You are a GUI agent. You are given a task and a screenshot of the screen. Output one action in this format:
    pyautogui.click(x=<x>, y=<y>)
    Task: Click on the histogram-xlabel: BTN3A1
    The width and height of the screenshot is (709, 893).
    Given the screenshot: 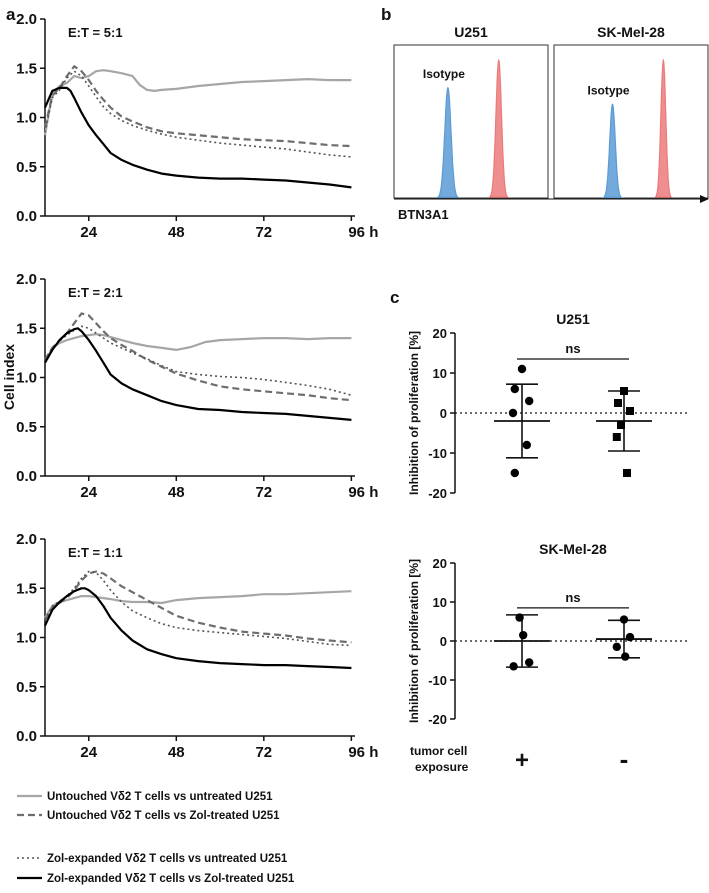 What is the action you would take?
    pyautogui.click(x=423, y=214)
    